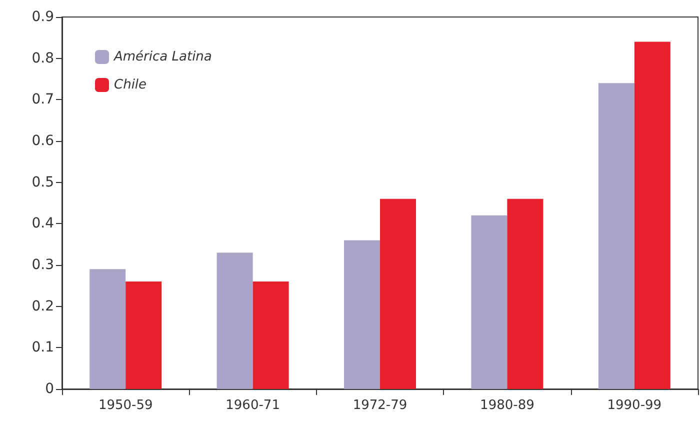 The image size is (700, 428). I want to click on y-tick-label: 0.1, so click(43, 348).